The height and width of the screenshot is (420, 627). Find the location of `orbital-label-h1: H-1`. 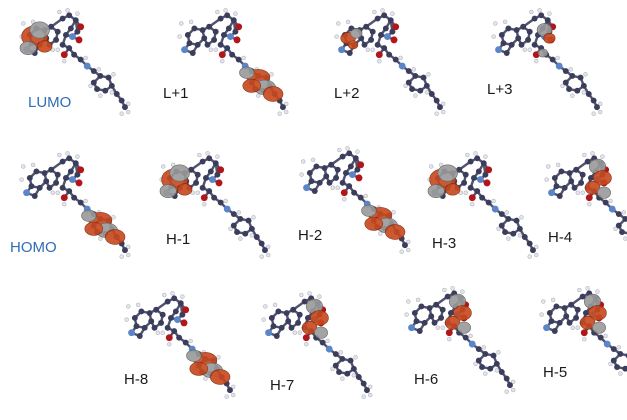

orbital-label-h1: H-1 is located at coordinates (178, 239).